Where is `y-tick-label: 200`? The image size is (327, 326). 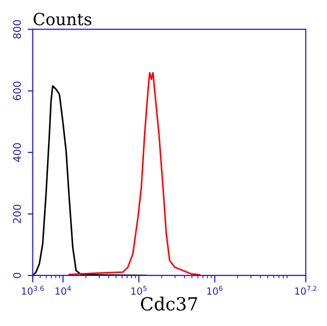
y-tick-label: 200 is located at coordinates (17, 214).